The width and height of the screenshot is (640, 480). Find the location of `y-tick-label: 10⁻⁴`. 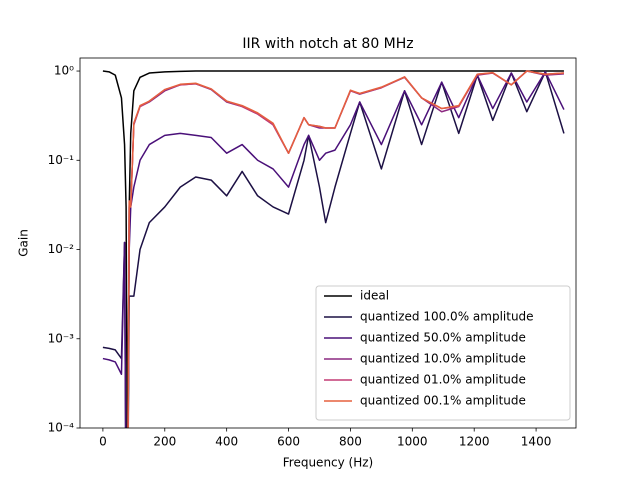

y-tick-label: 10⁻⁴ is located at coordinates (61, 428).